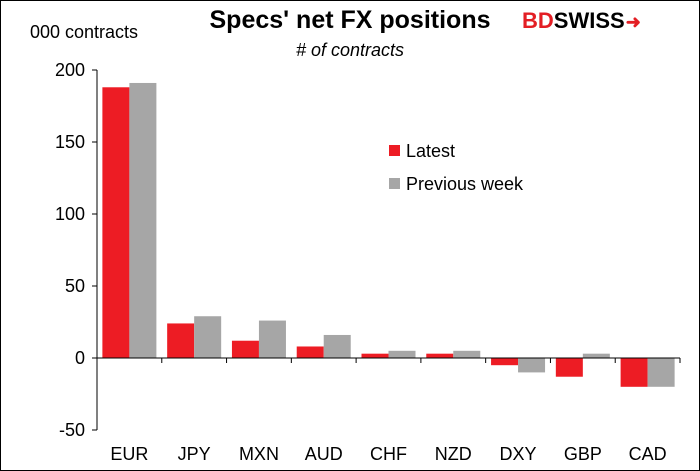 Image resolution: width=700 pixels, height=471 pixels. What do you see at coordinates (245, 349) in the screenshot?
I see `bar-latest-mxn` at bounding box center [245, 349].